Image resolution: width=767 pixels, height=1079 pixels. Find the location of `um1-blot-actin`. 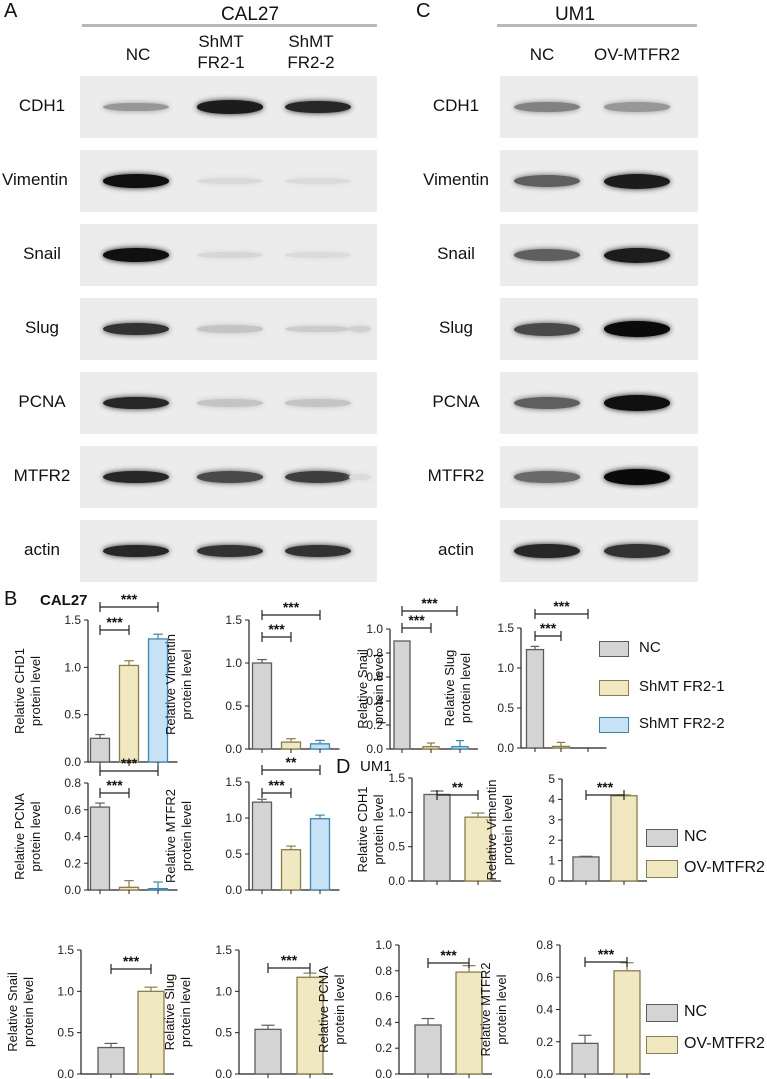

um1-blot-actin is located at coordinates (599, 551).